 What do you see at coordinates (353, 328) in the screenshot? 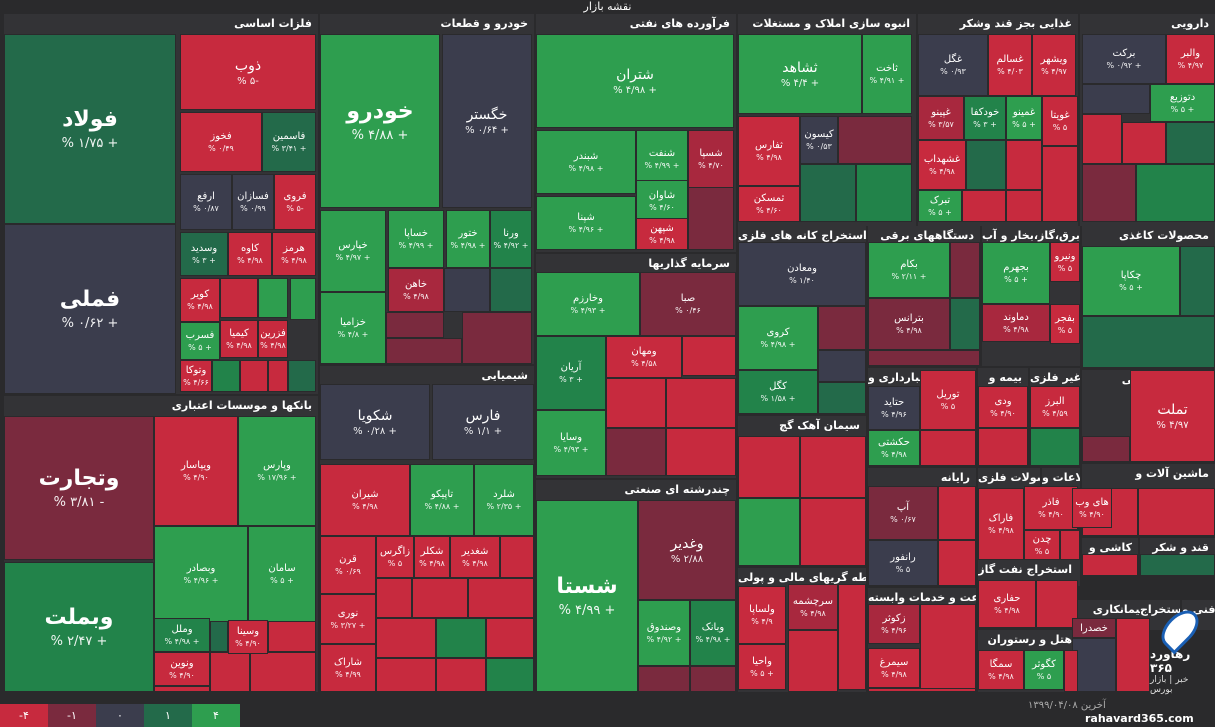
I see `stock-tile: خزامیا % ۴/۸ +` at bounding box center [353, 328].